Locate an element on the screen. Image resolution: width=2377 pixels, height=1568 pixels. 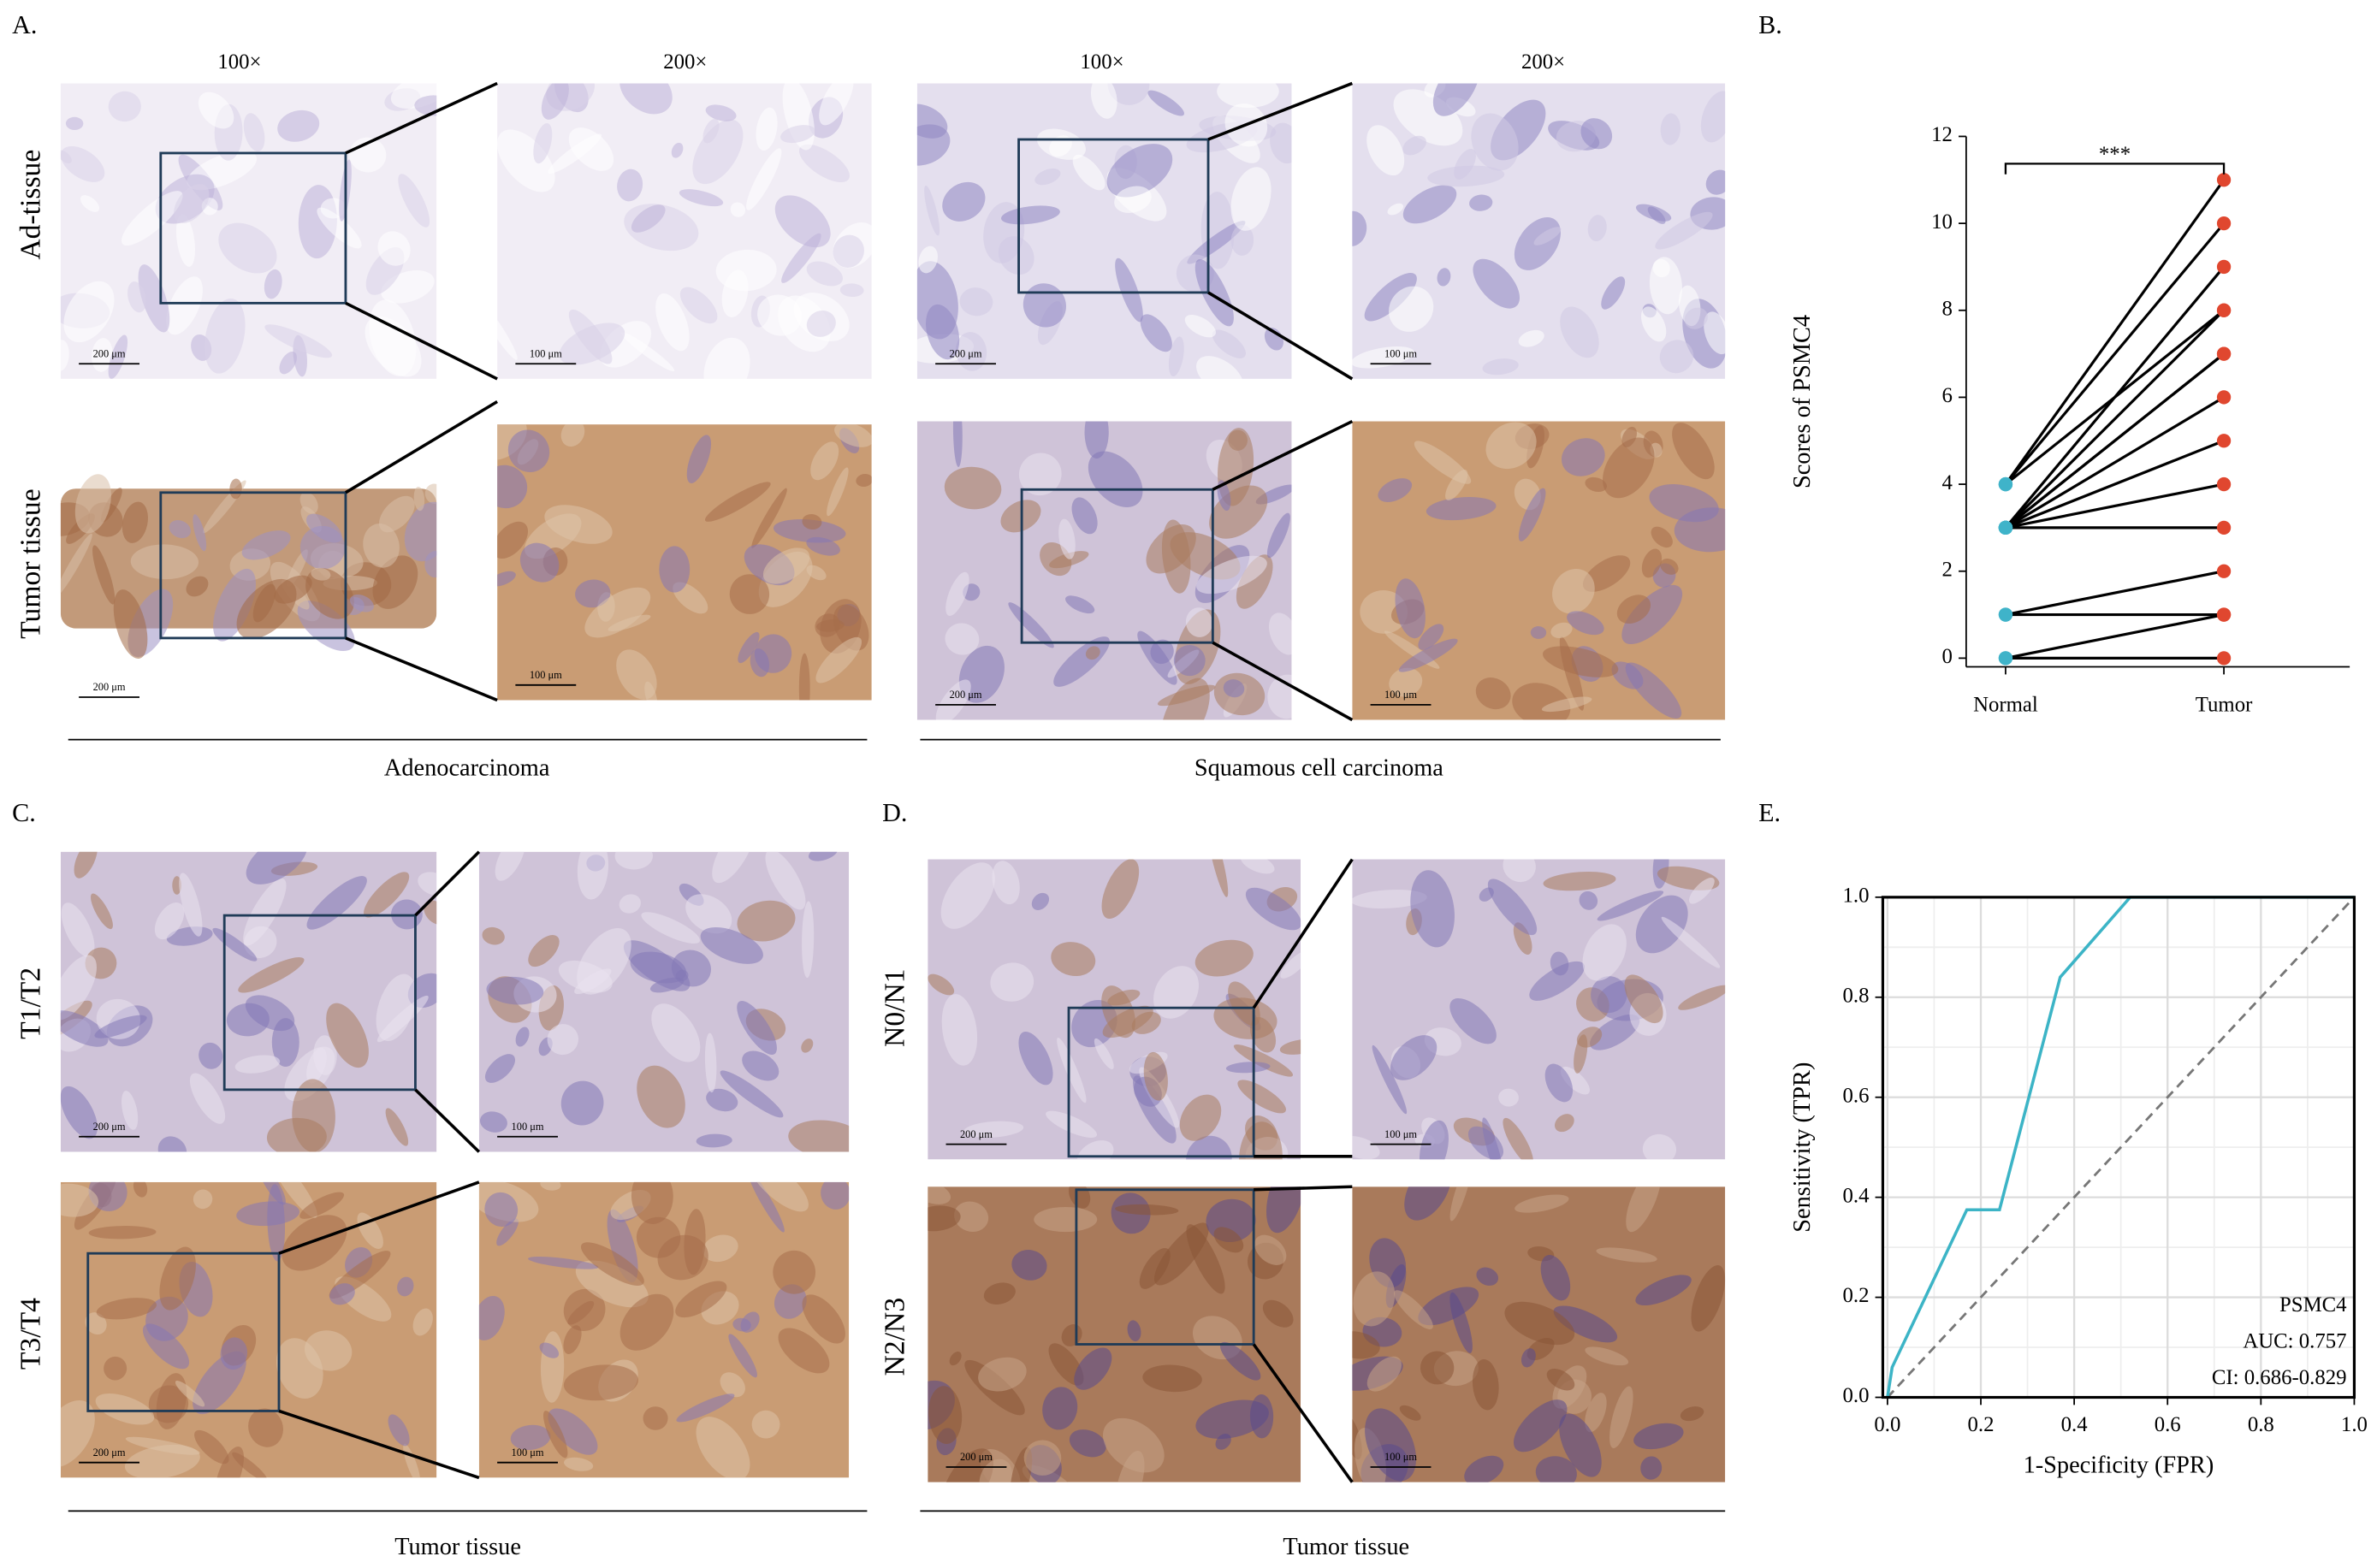
y-tick-label: 0 is located at coordinates (1947, 656).